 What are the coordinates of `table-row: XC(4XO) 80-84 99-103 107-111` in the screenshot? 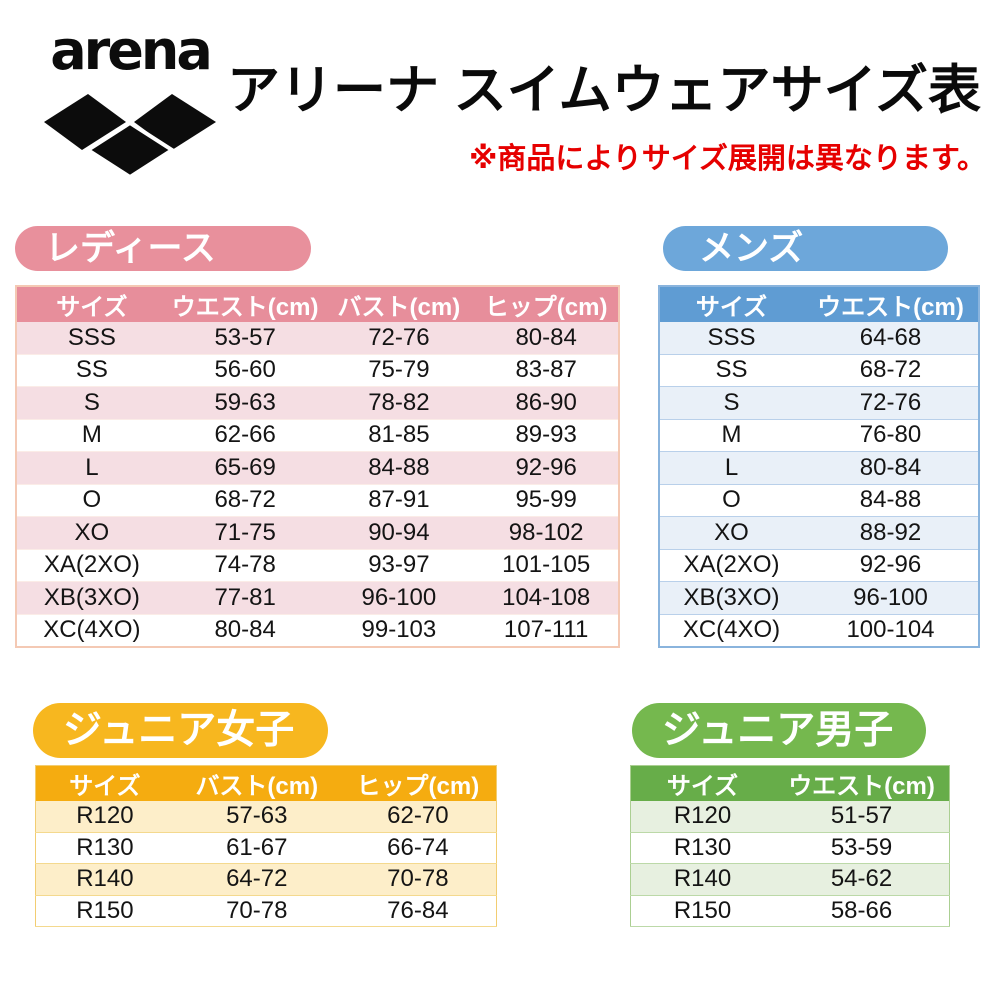 It's located at (317, 631).